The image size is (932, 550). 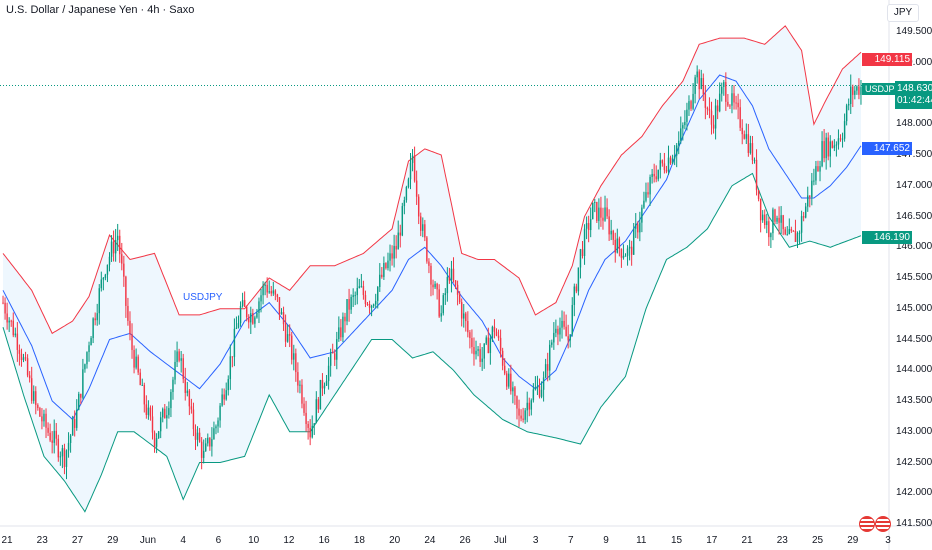 I want to click on price-tick-label: 146.000, so click(x=914, y=247).